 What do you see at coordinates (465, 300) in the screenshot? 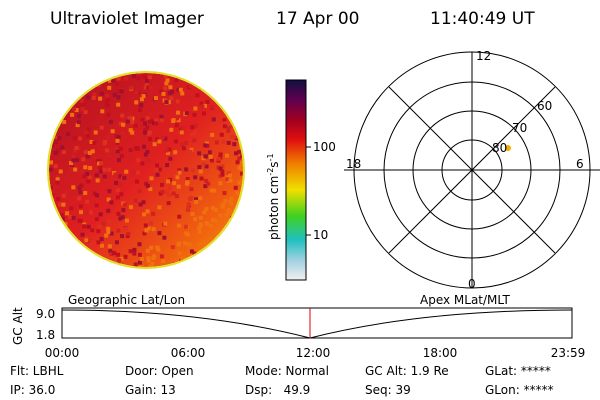
I see `timeline-right-label: Apex MLat/MLT` at bounding box center [465, 300].